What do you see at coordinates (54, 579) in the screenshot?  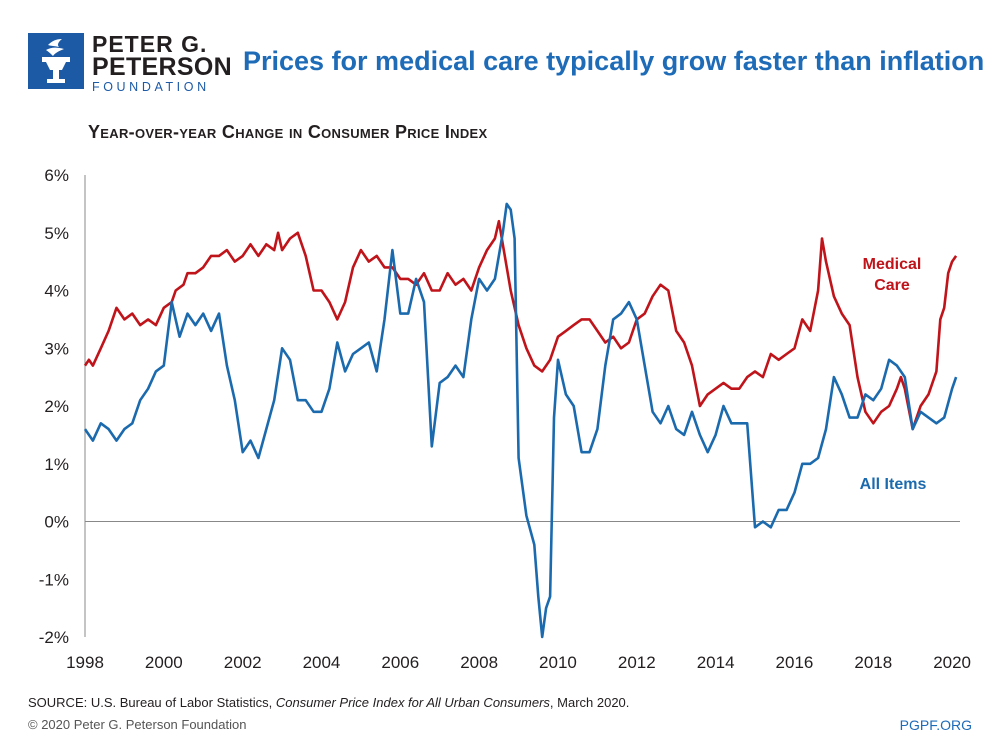 I see `y-tick-label: -1%` at bounding box center [54, 579].